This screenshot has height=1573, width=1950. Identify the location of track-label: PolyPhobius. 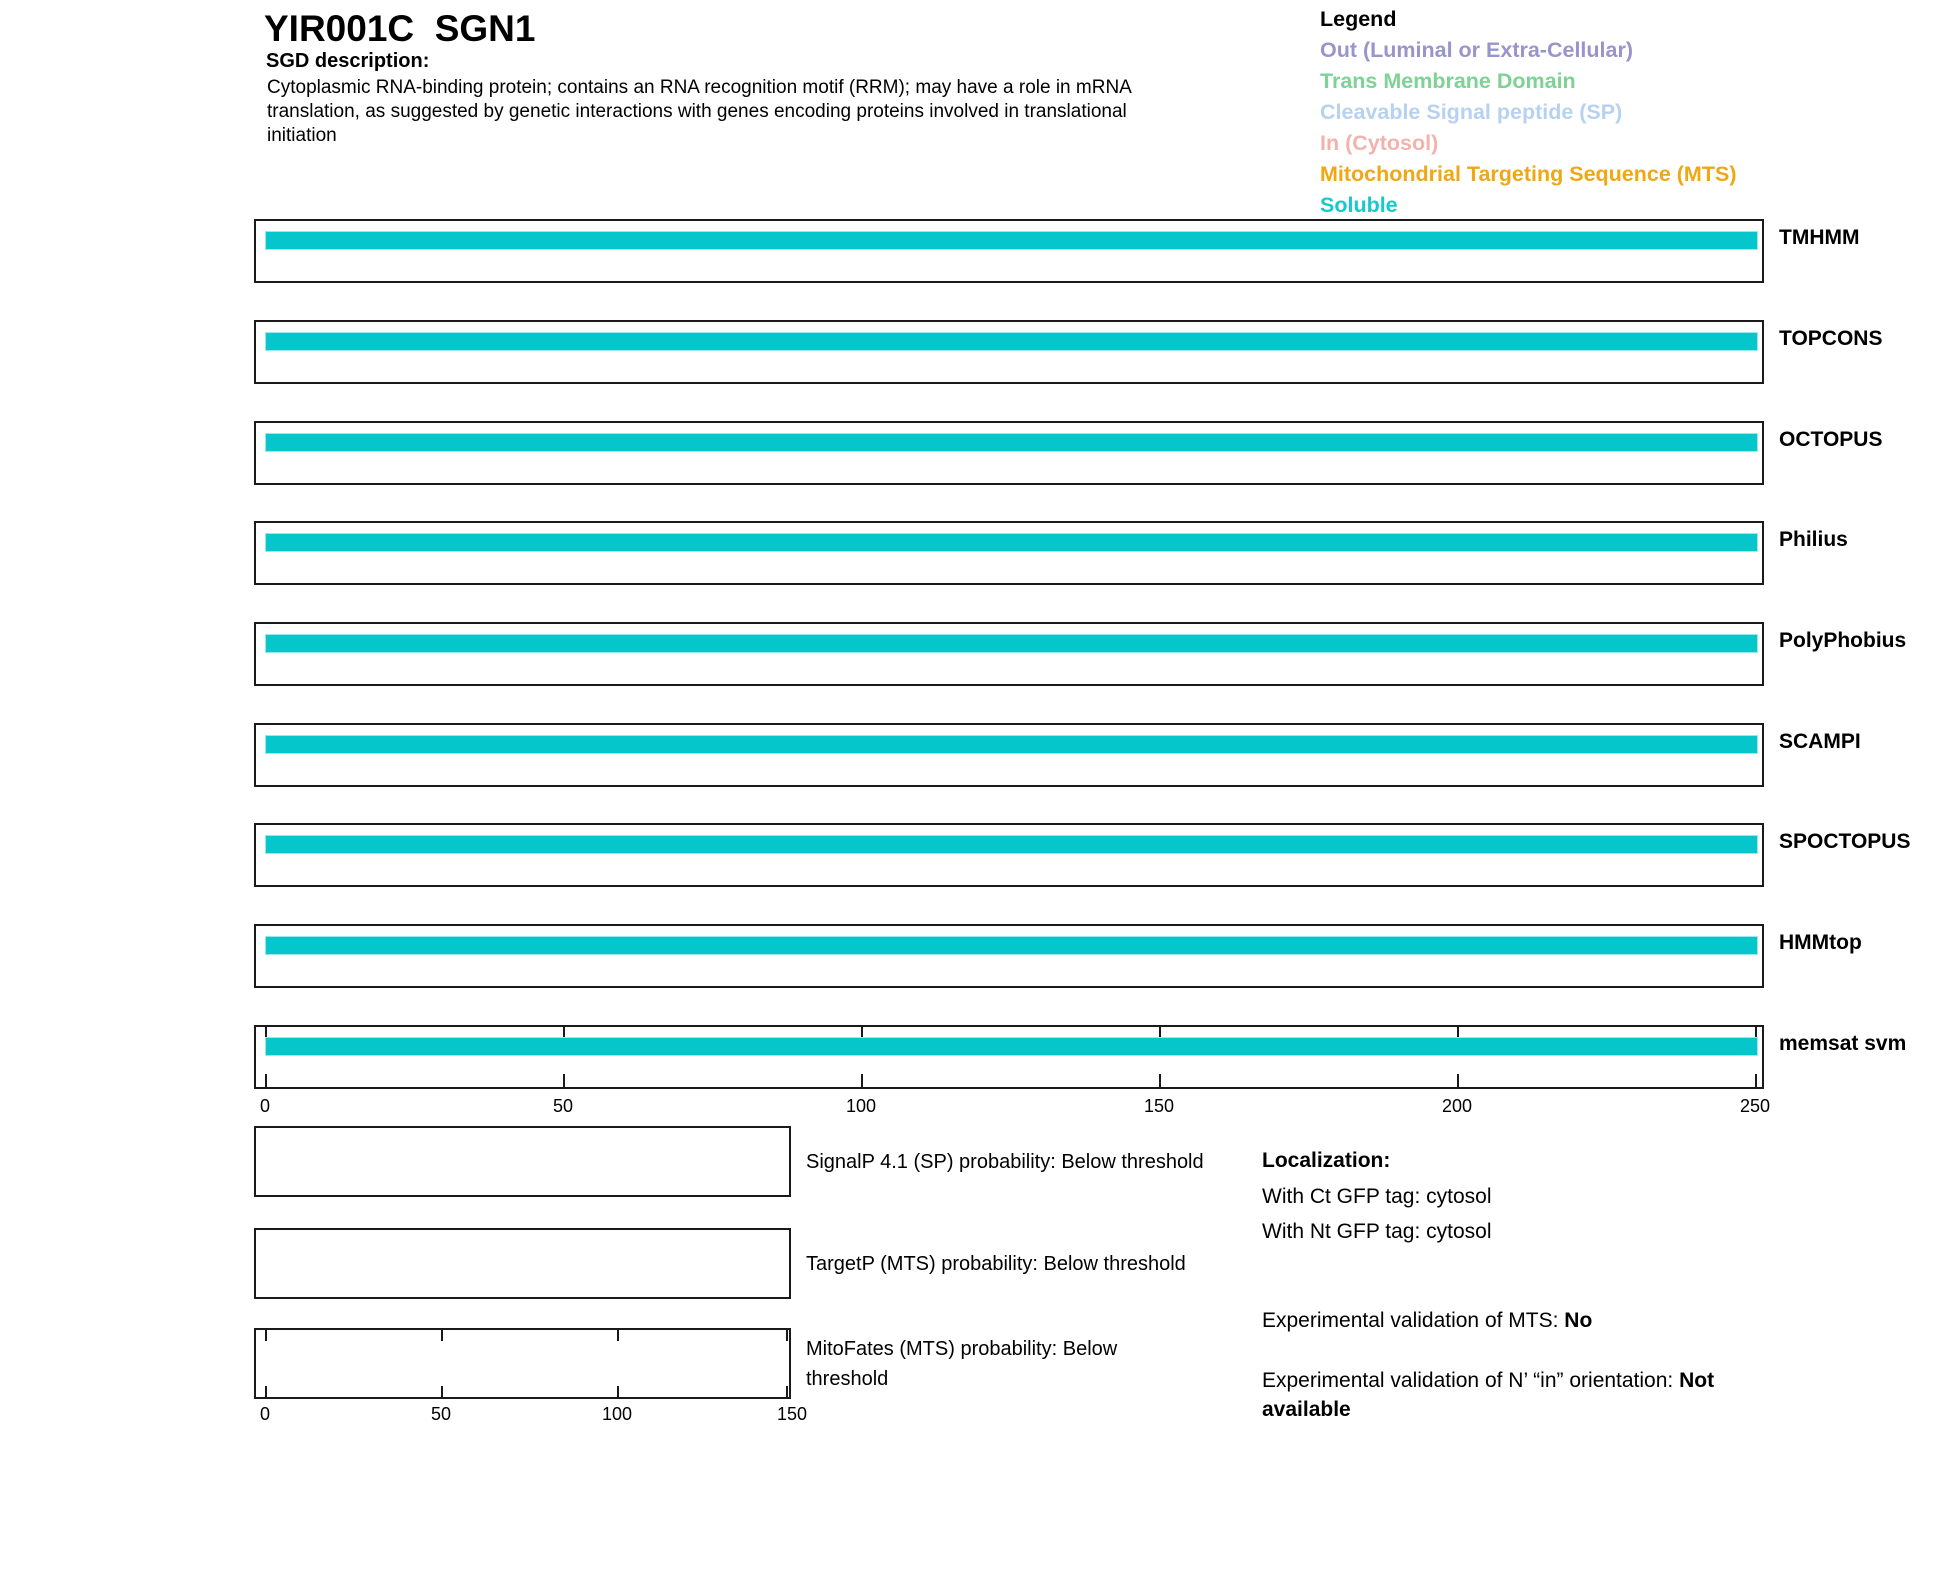
(1843, 640).